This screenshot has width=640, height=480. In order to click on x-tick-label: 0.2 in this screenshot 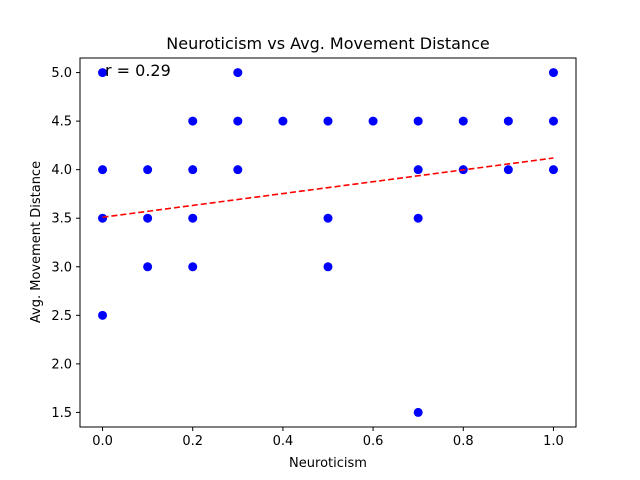, I will do `click(192, 441)`.